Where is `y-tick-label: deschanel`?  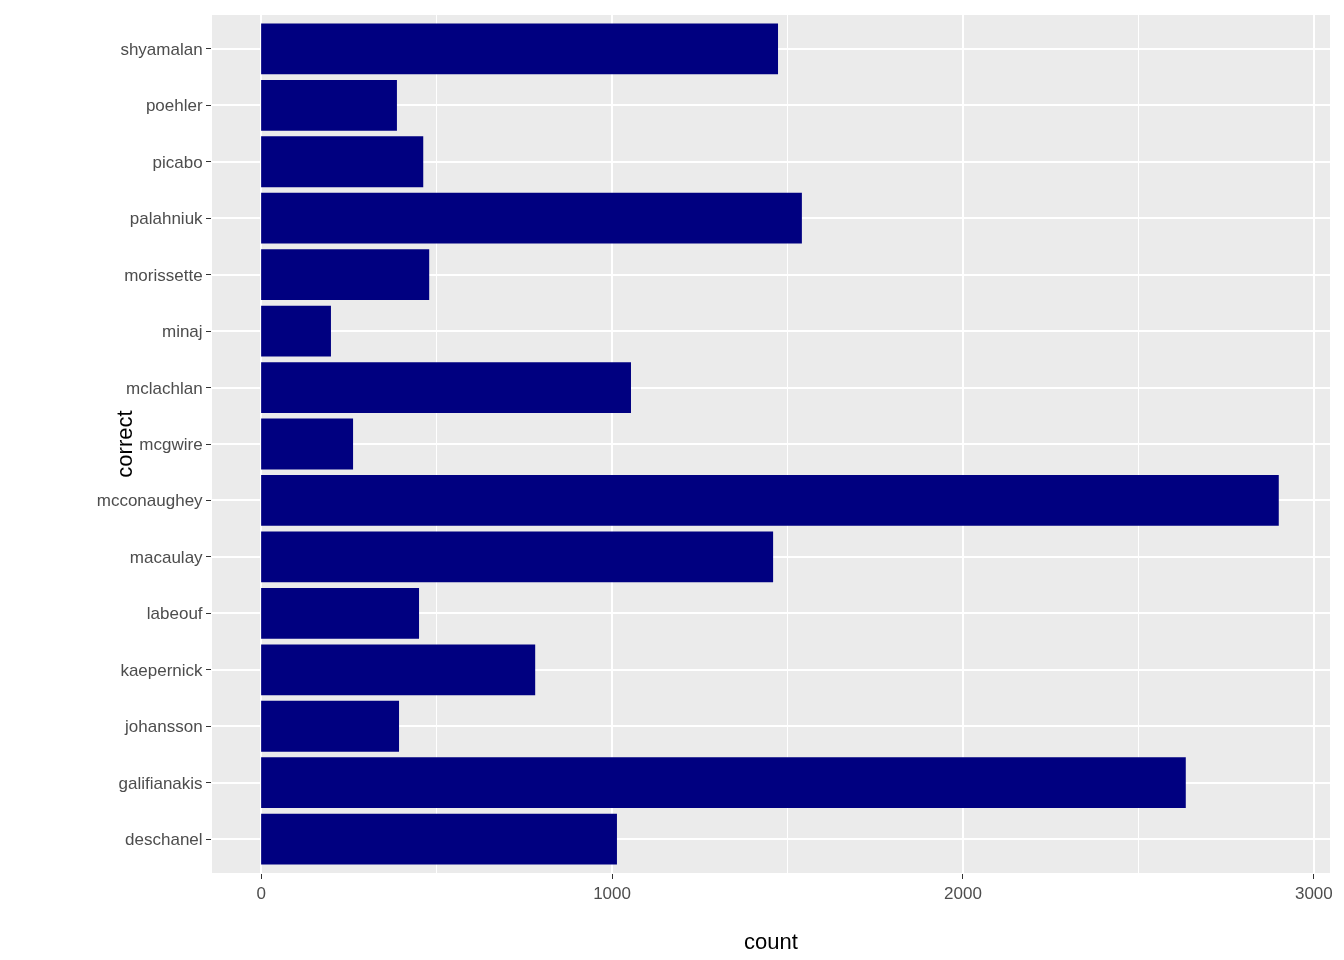 y-tick-label: deschanel is located at coordinates (164, 840).